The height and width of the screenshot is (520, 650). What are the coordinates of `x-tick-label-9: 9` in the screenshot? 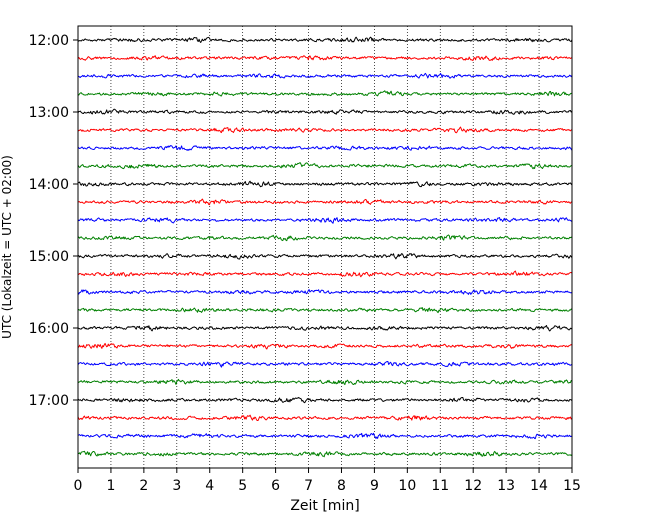 It's located at (374, 486).